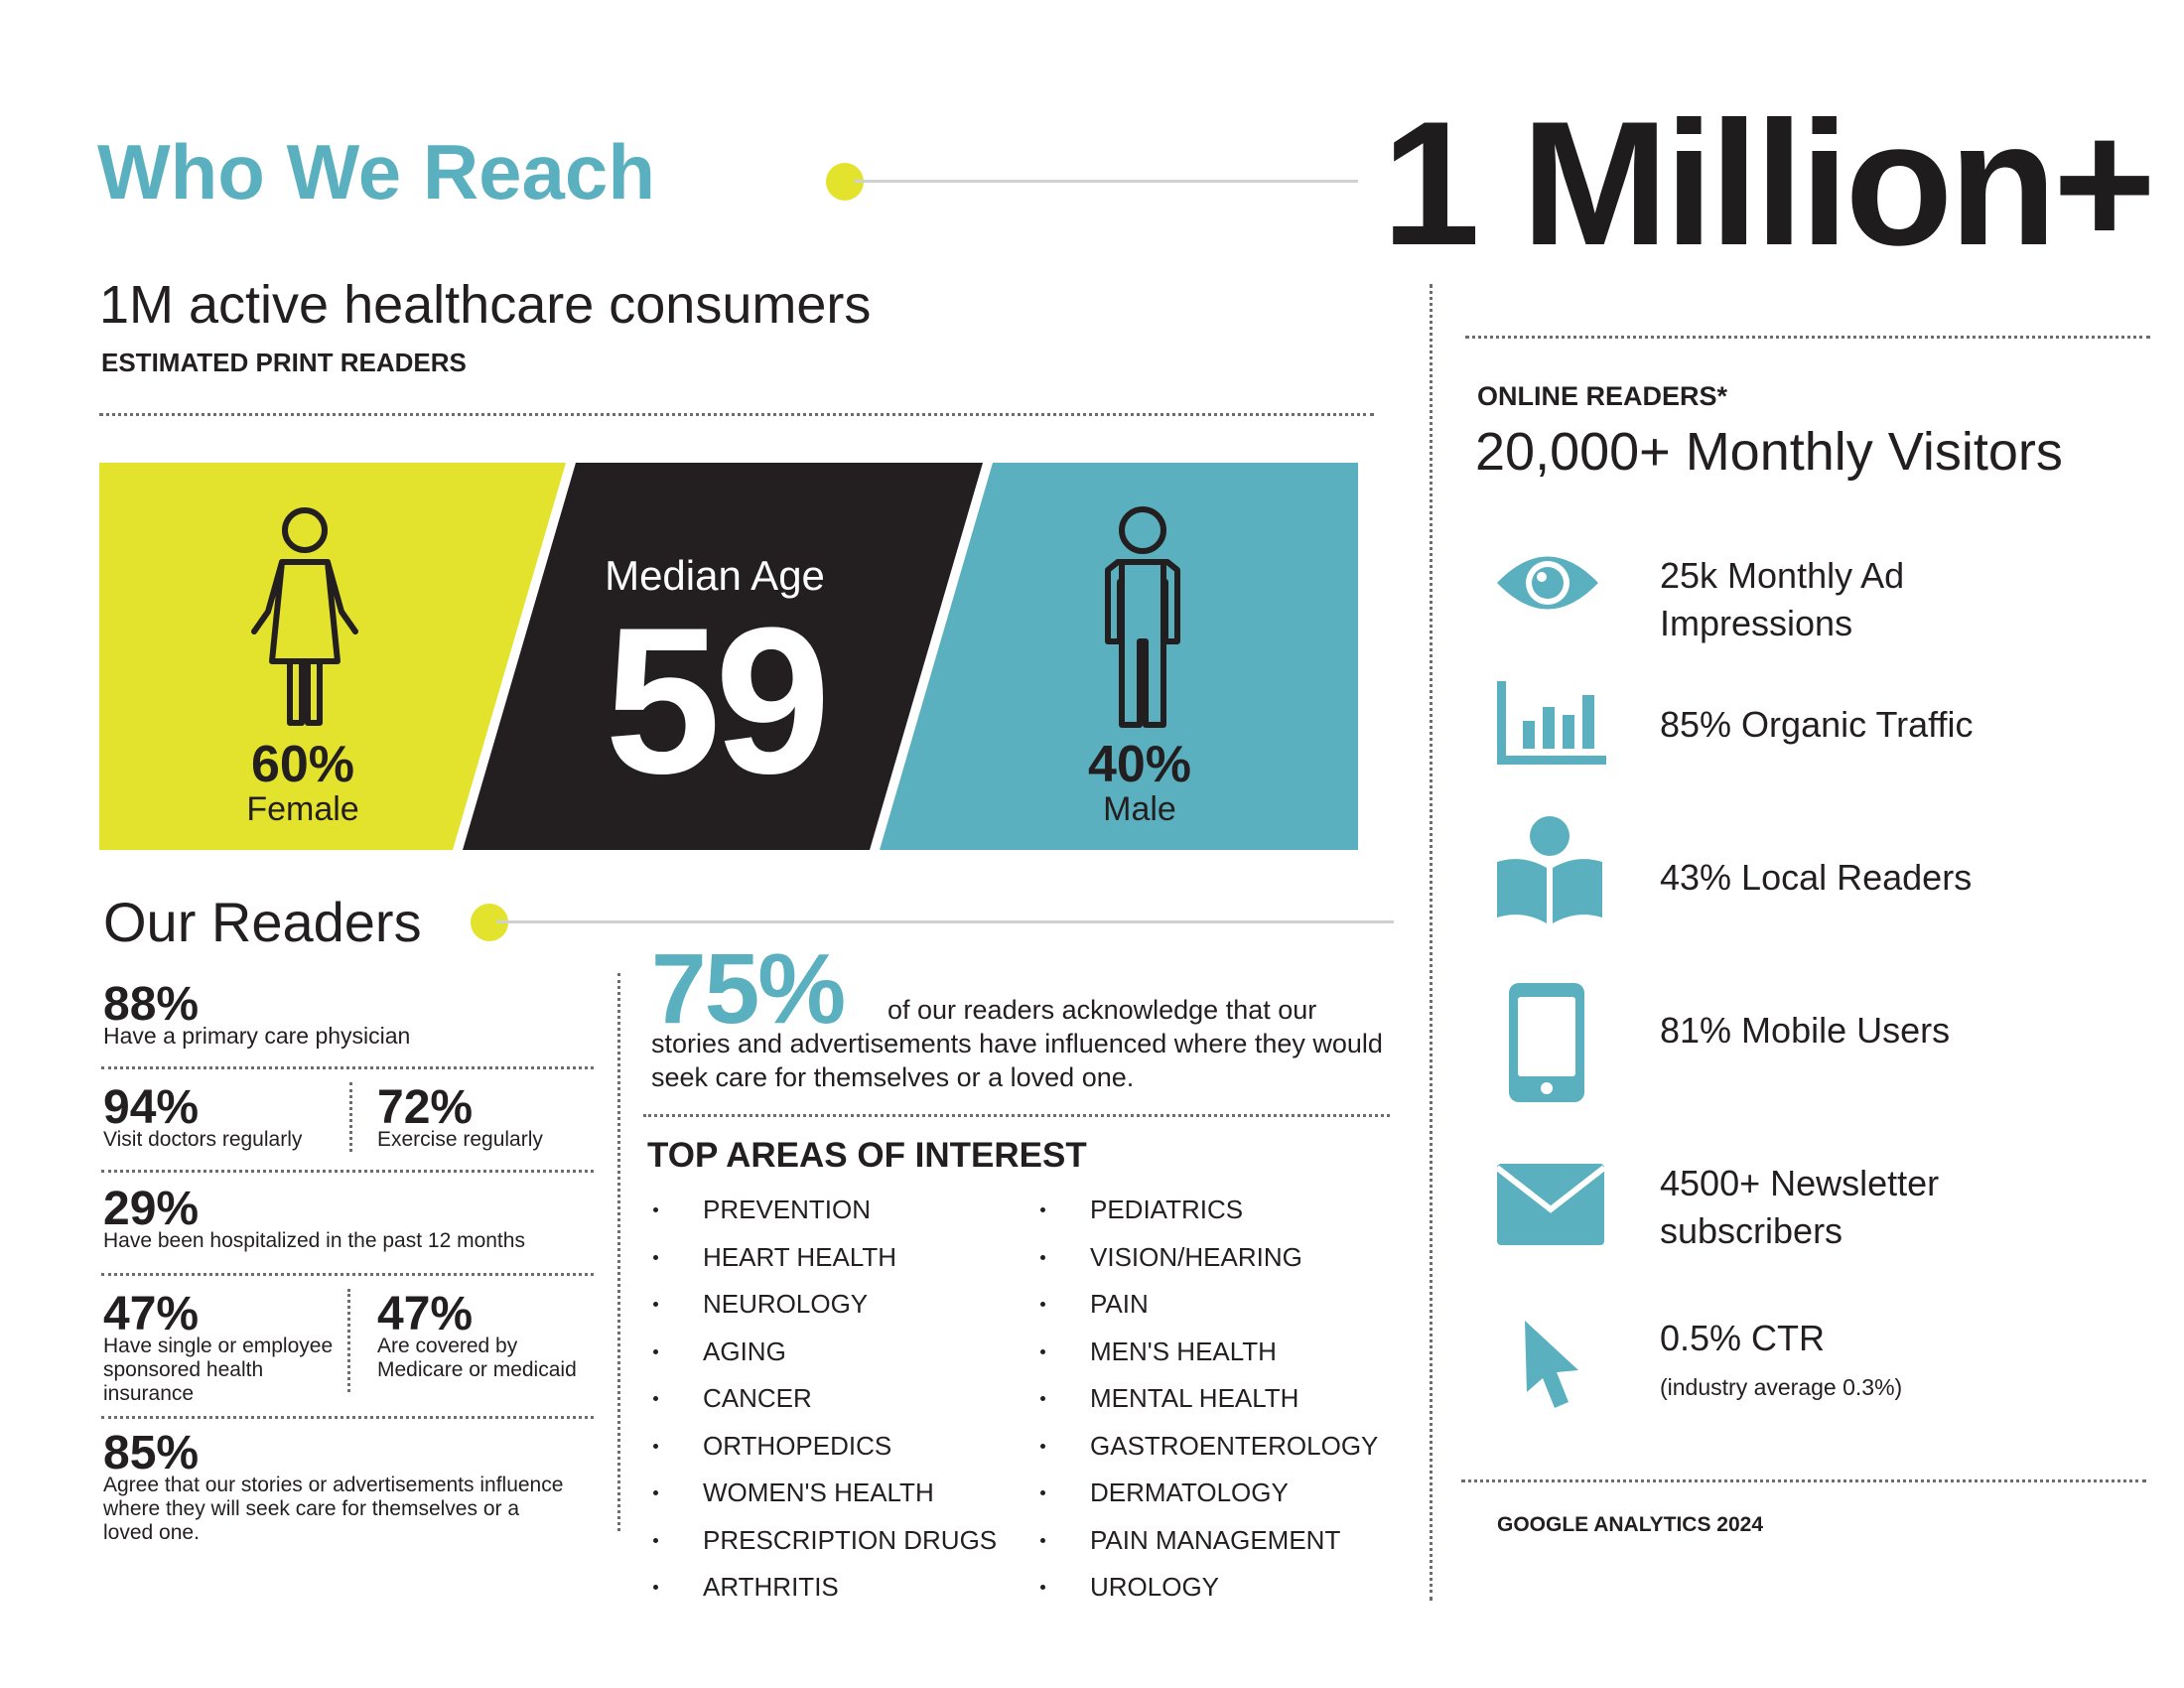  What do you see at coordinates (1602, 396) in the screenshot?
I see `online-readers-label: ONLINE READERS*` at bounding box center [1602, 396].